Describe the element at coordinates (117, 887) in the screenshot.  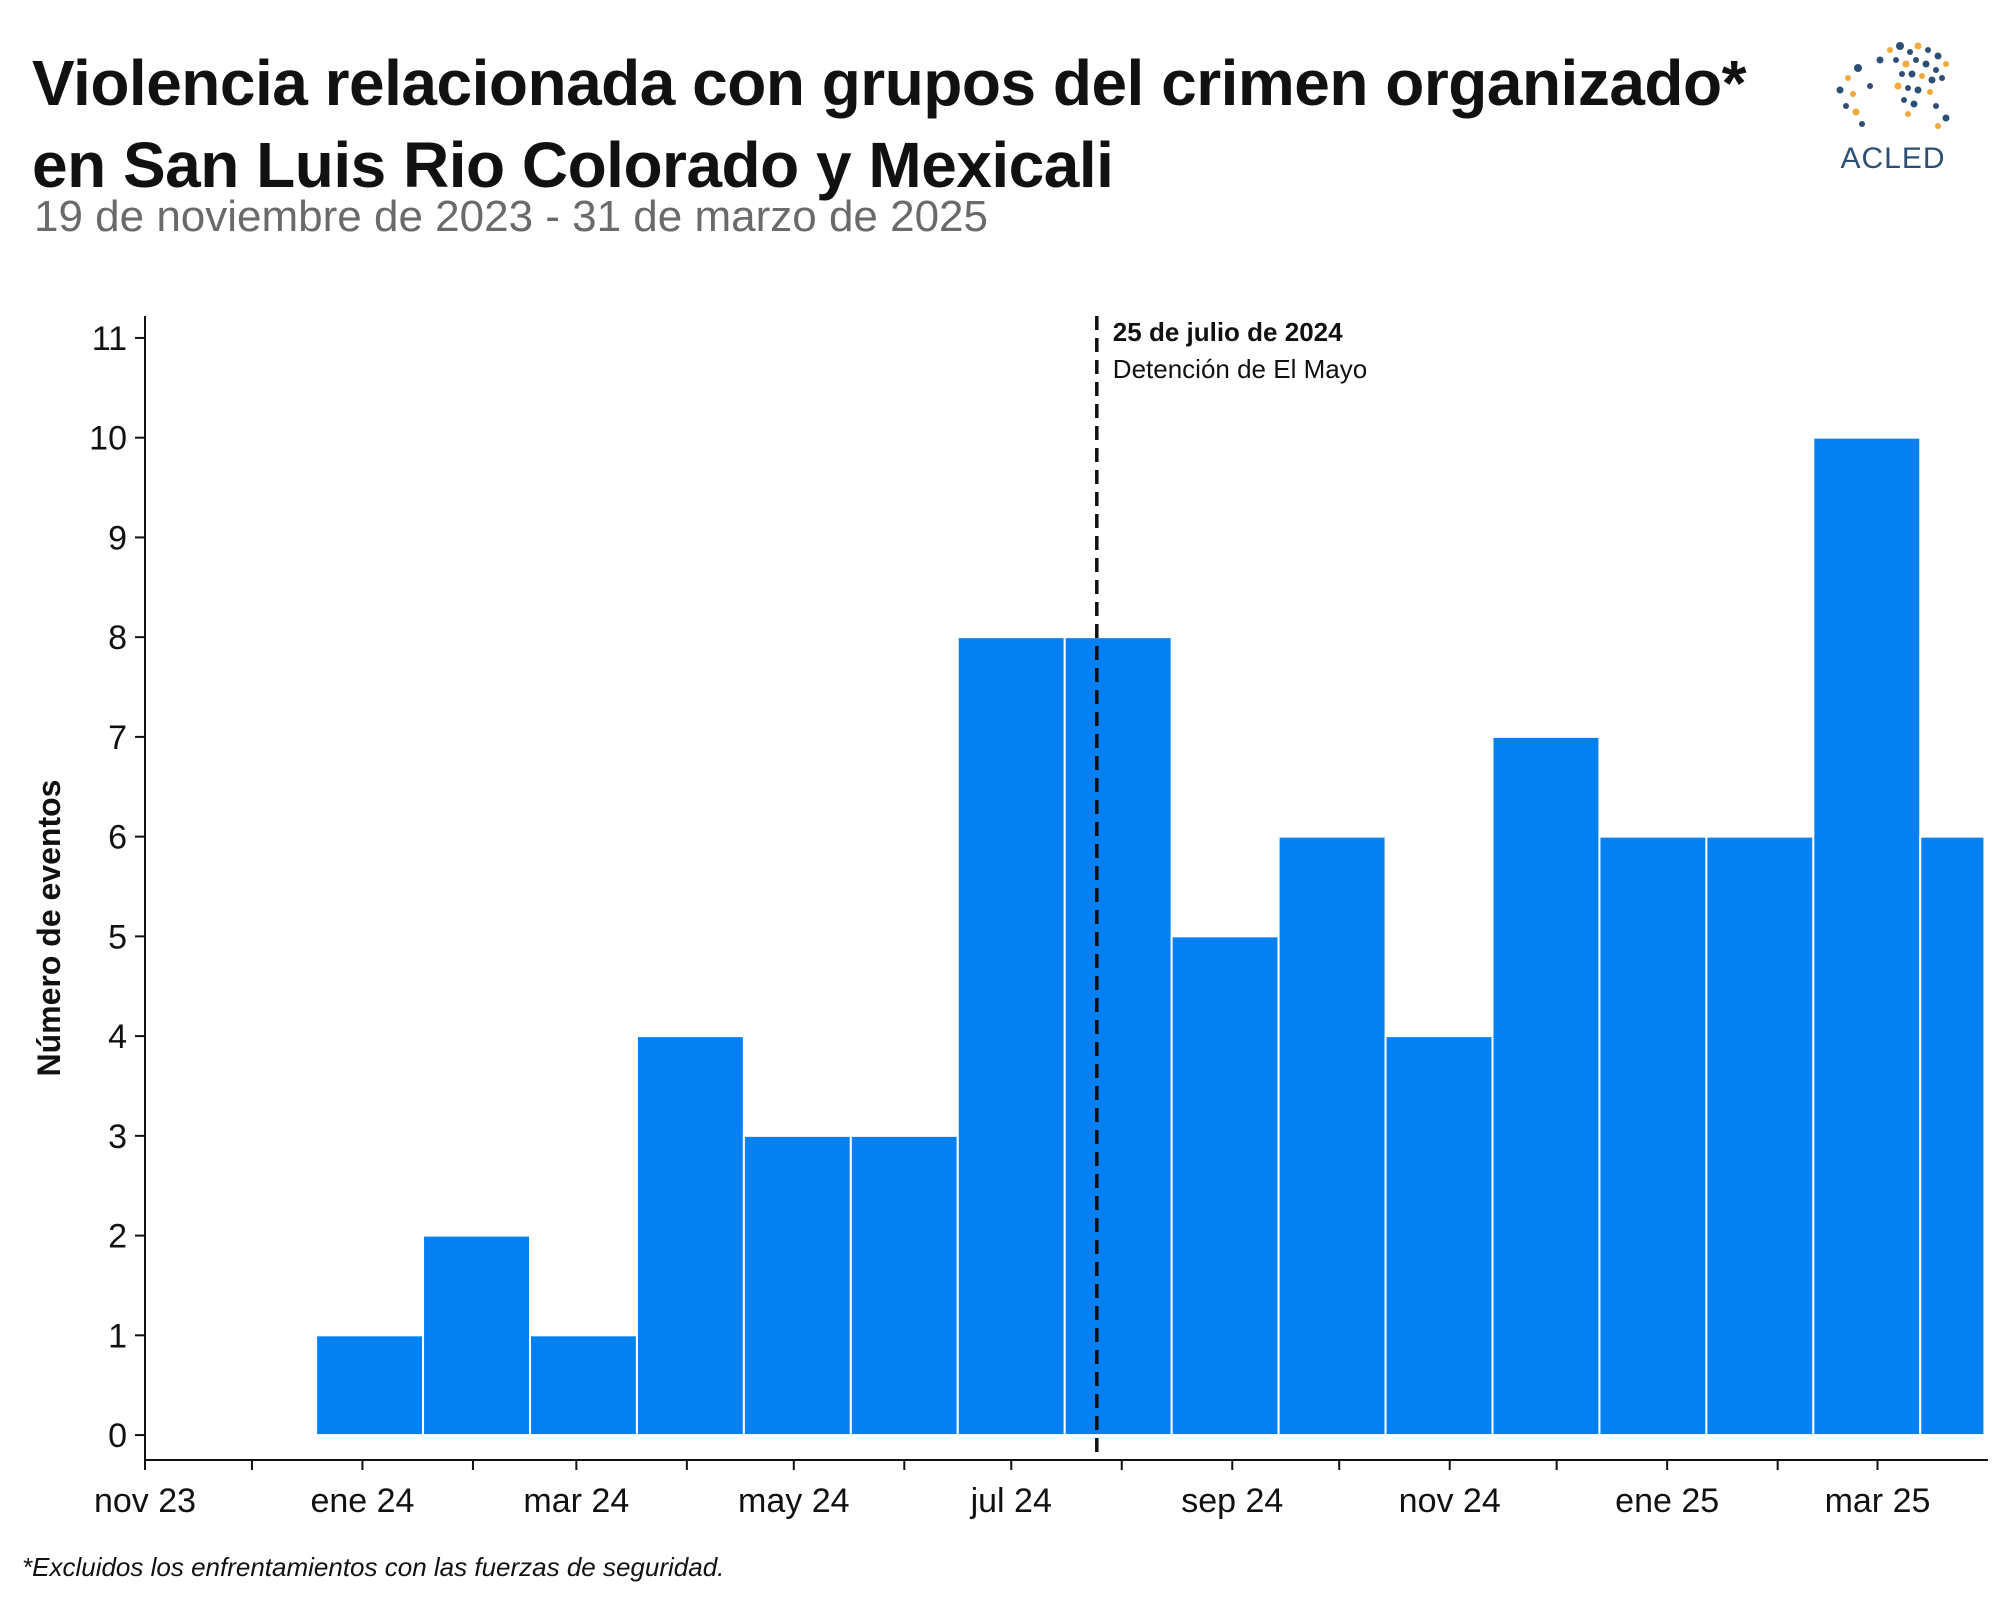
I see `y-ticks-group: 0 1 2 3 4 5 6 7 8 9 10 11` at that location.